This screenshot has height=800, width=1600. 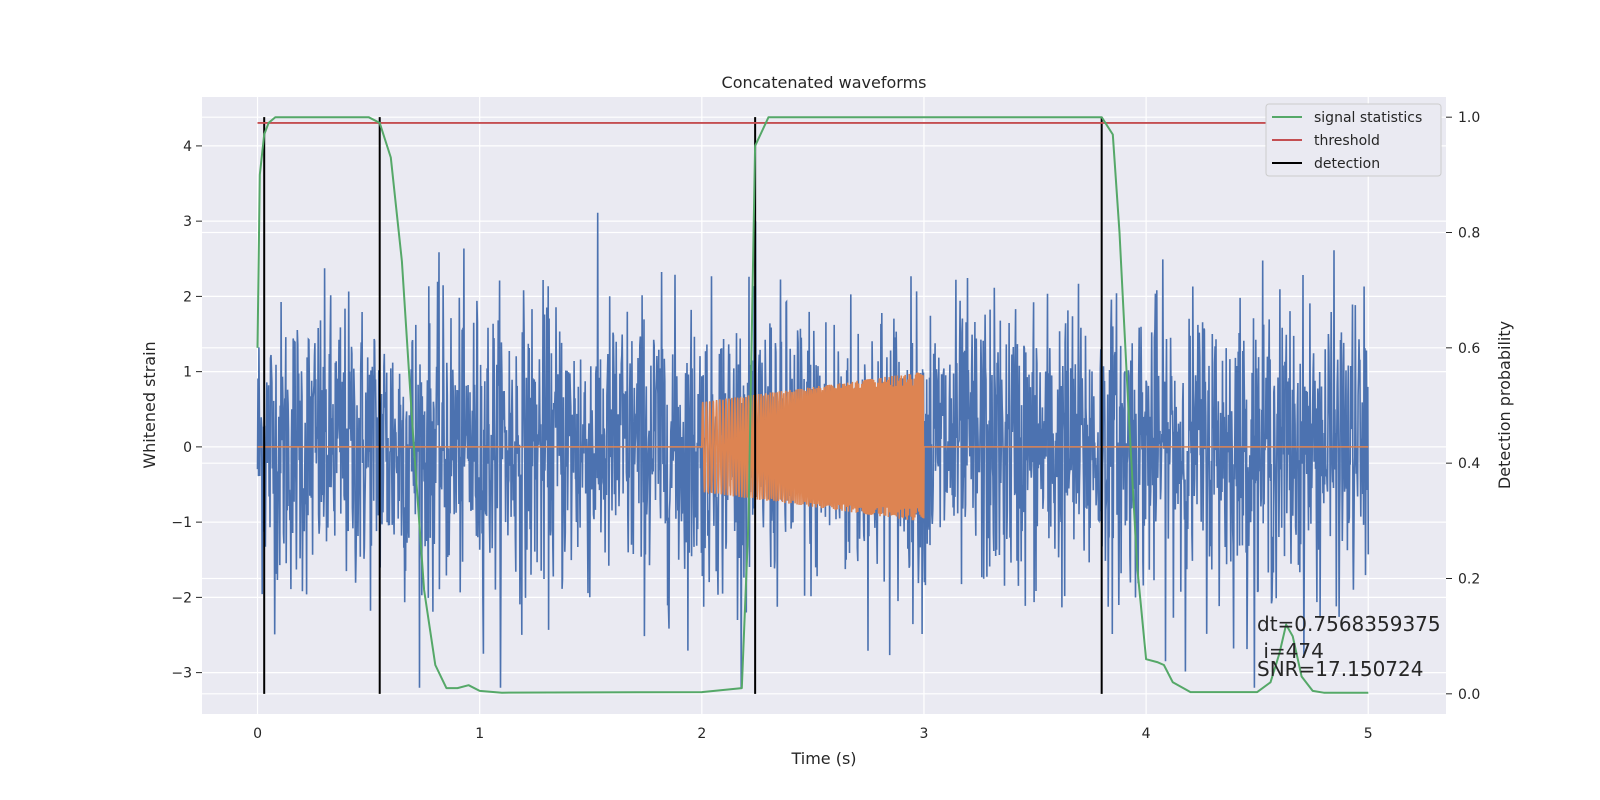 What do you see at coordinates (1349, 646) in the screenshot?
I see `annotation-text: dt=0.7568359375 i=474 SNR=17.150724` at bounding box center [1349, 646].